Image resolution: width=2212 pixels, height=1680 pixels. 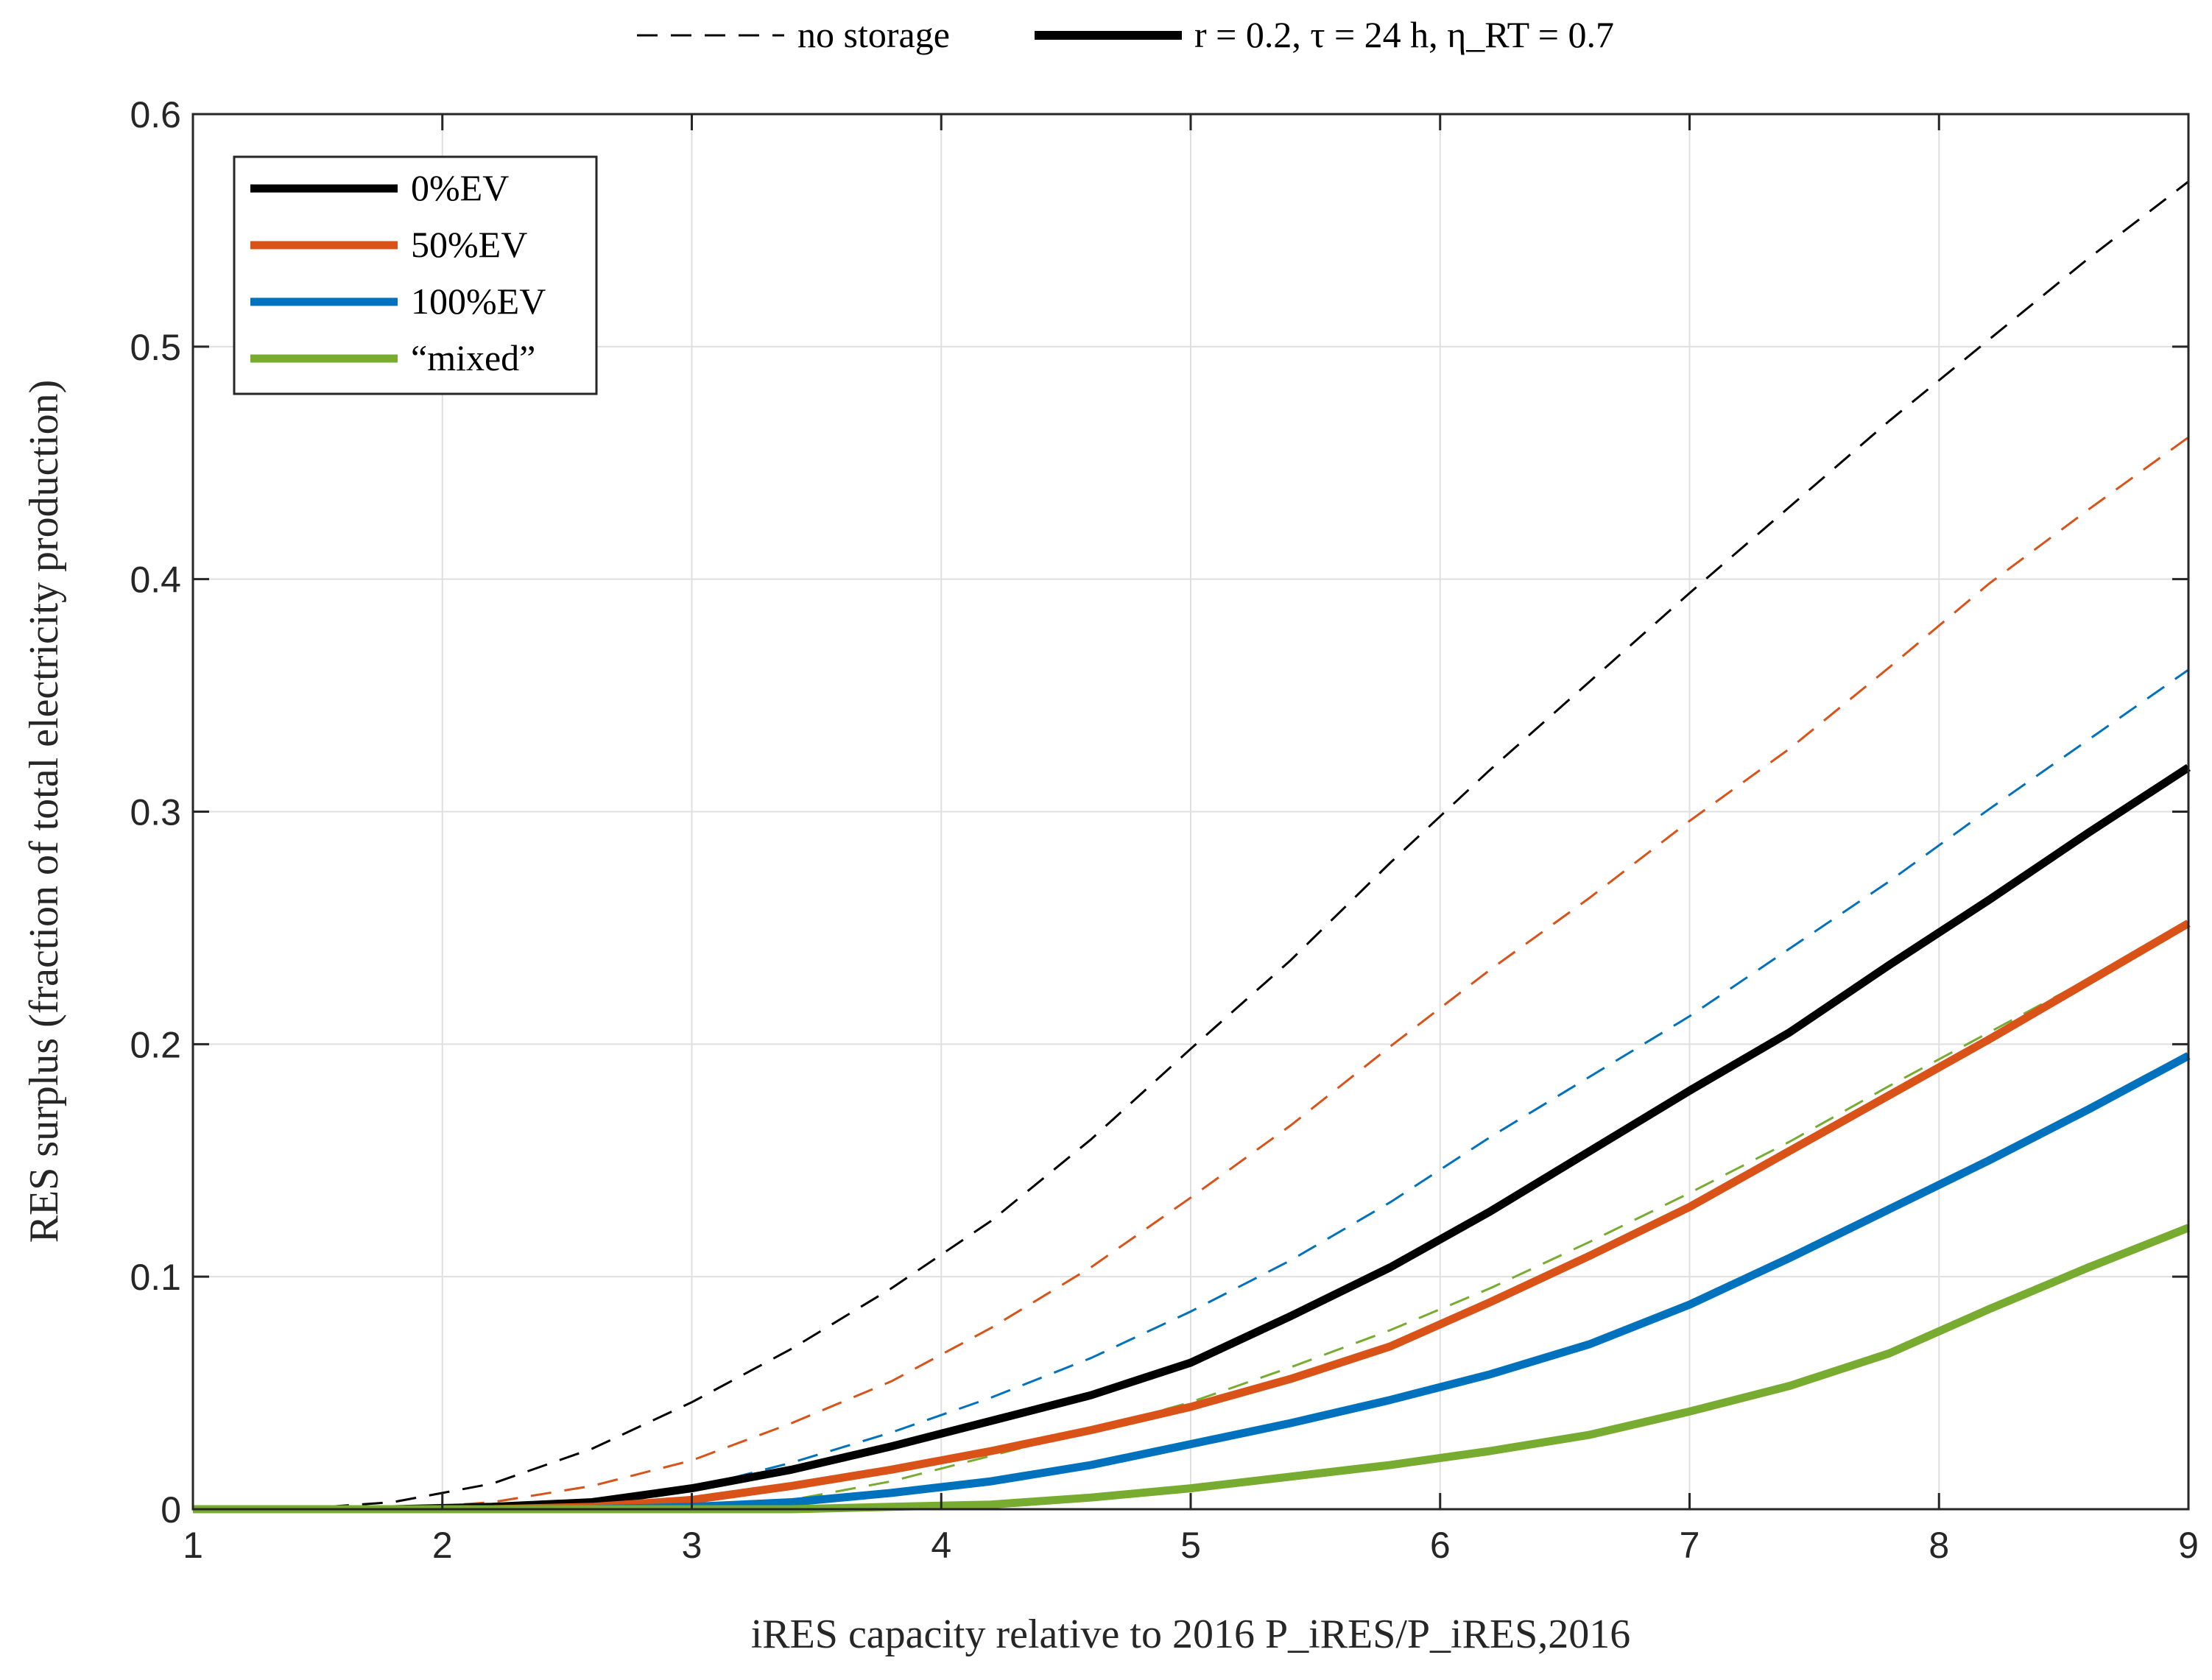 I want to click on y-tick-label: 0.2, so click(x=155, y=1044).